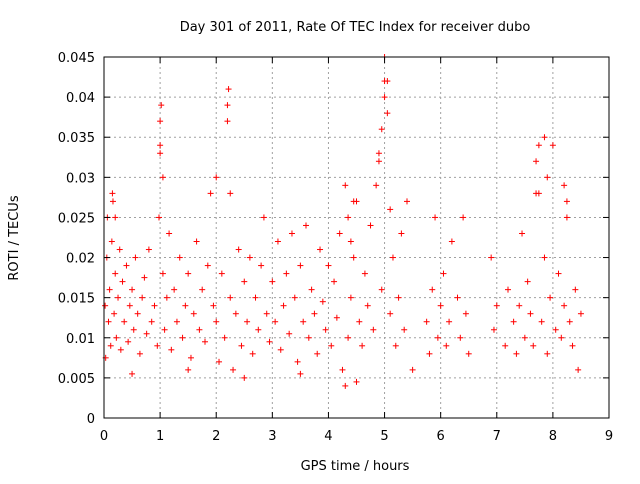 The image size is (640, 484). Describe the element at coordinates (76, 299) in the screenshot. I see `y-tick-label: 0.015` at that location.